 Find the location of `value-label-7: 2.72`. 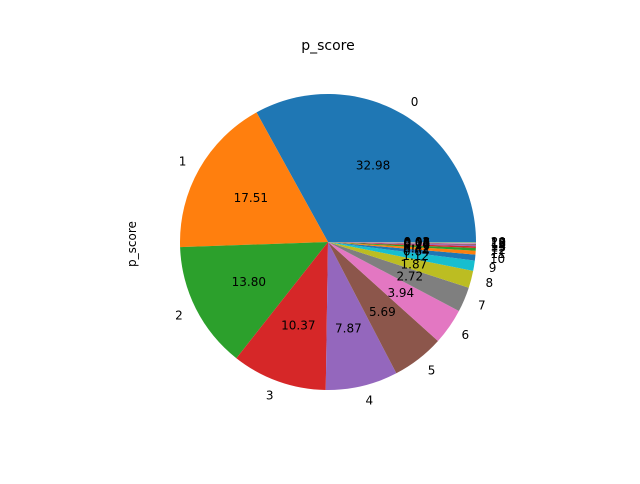

value-label-7: 2.72 is located at coordinates (409, 277).